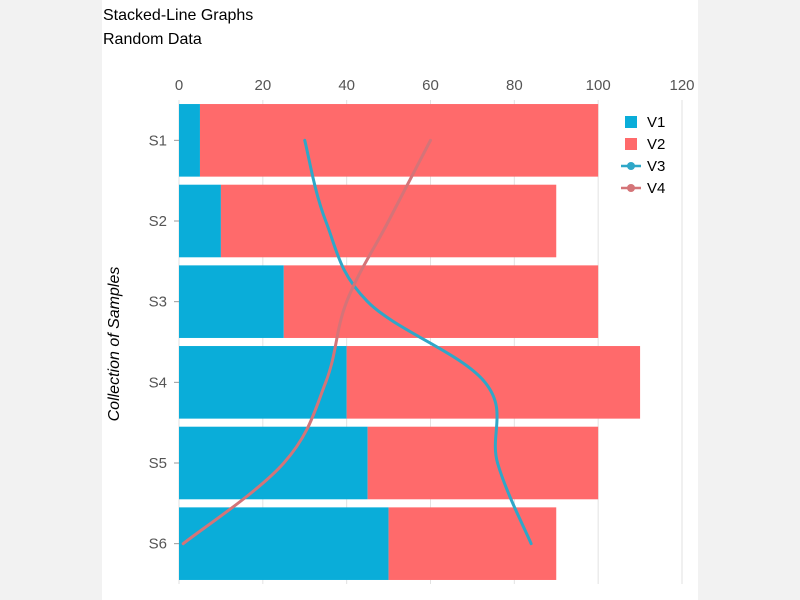 The height and width of the screenshot is (600, 800). Describe the element at coordinates (681, 85) in the screenshot. I see `x-tick-label: 120` at that location.